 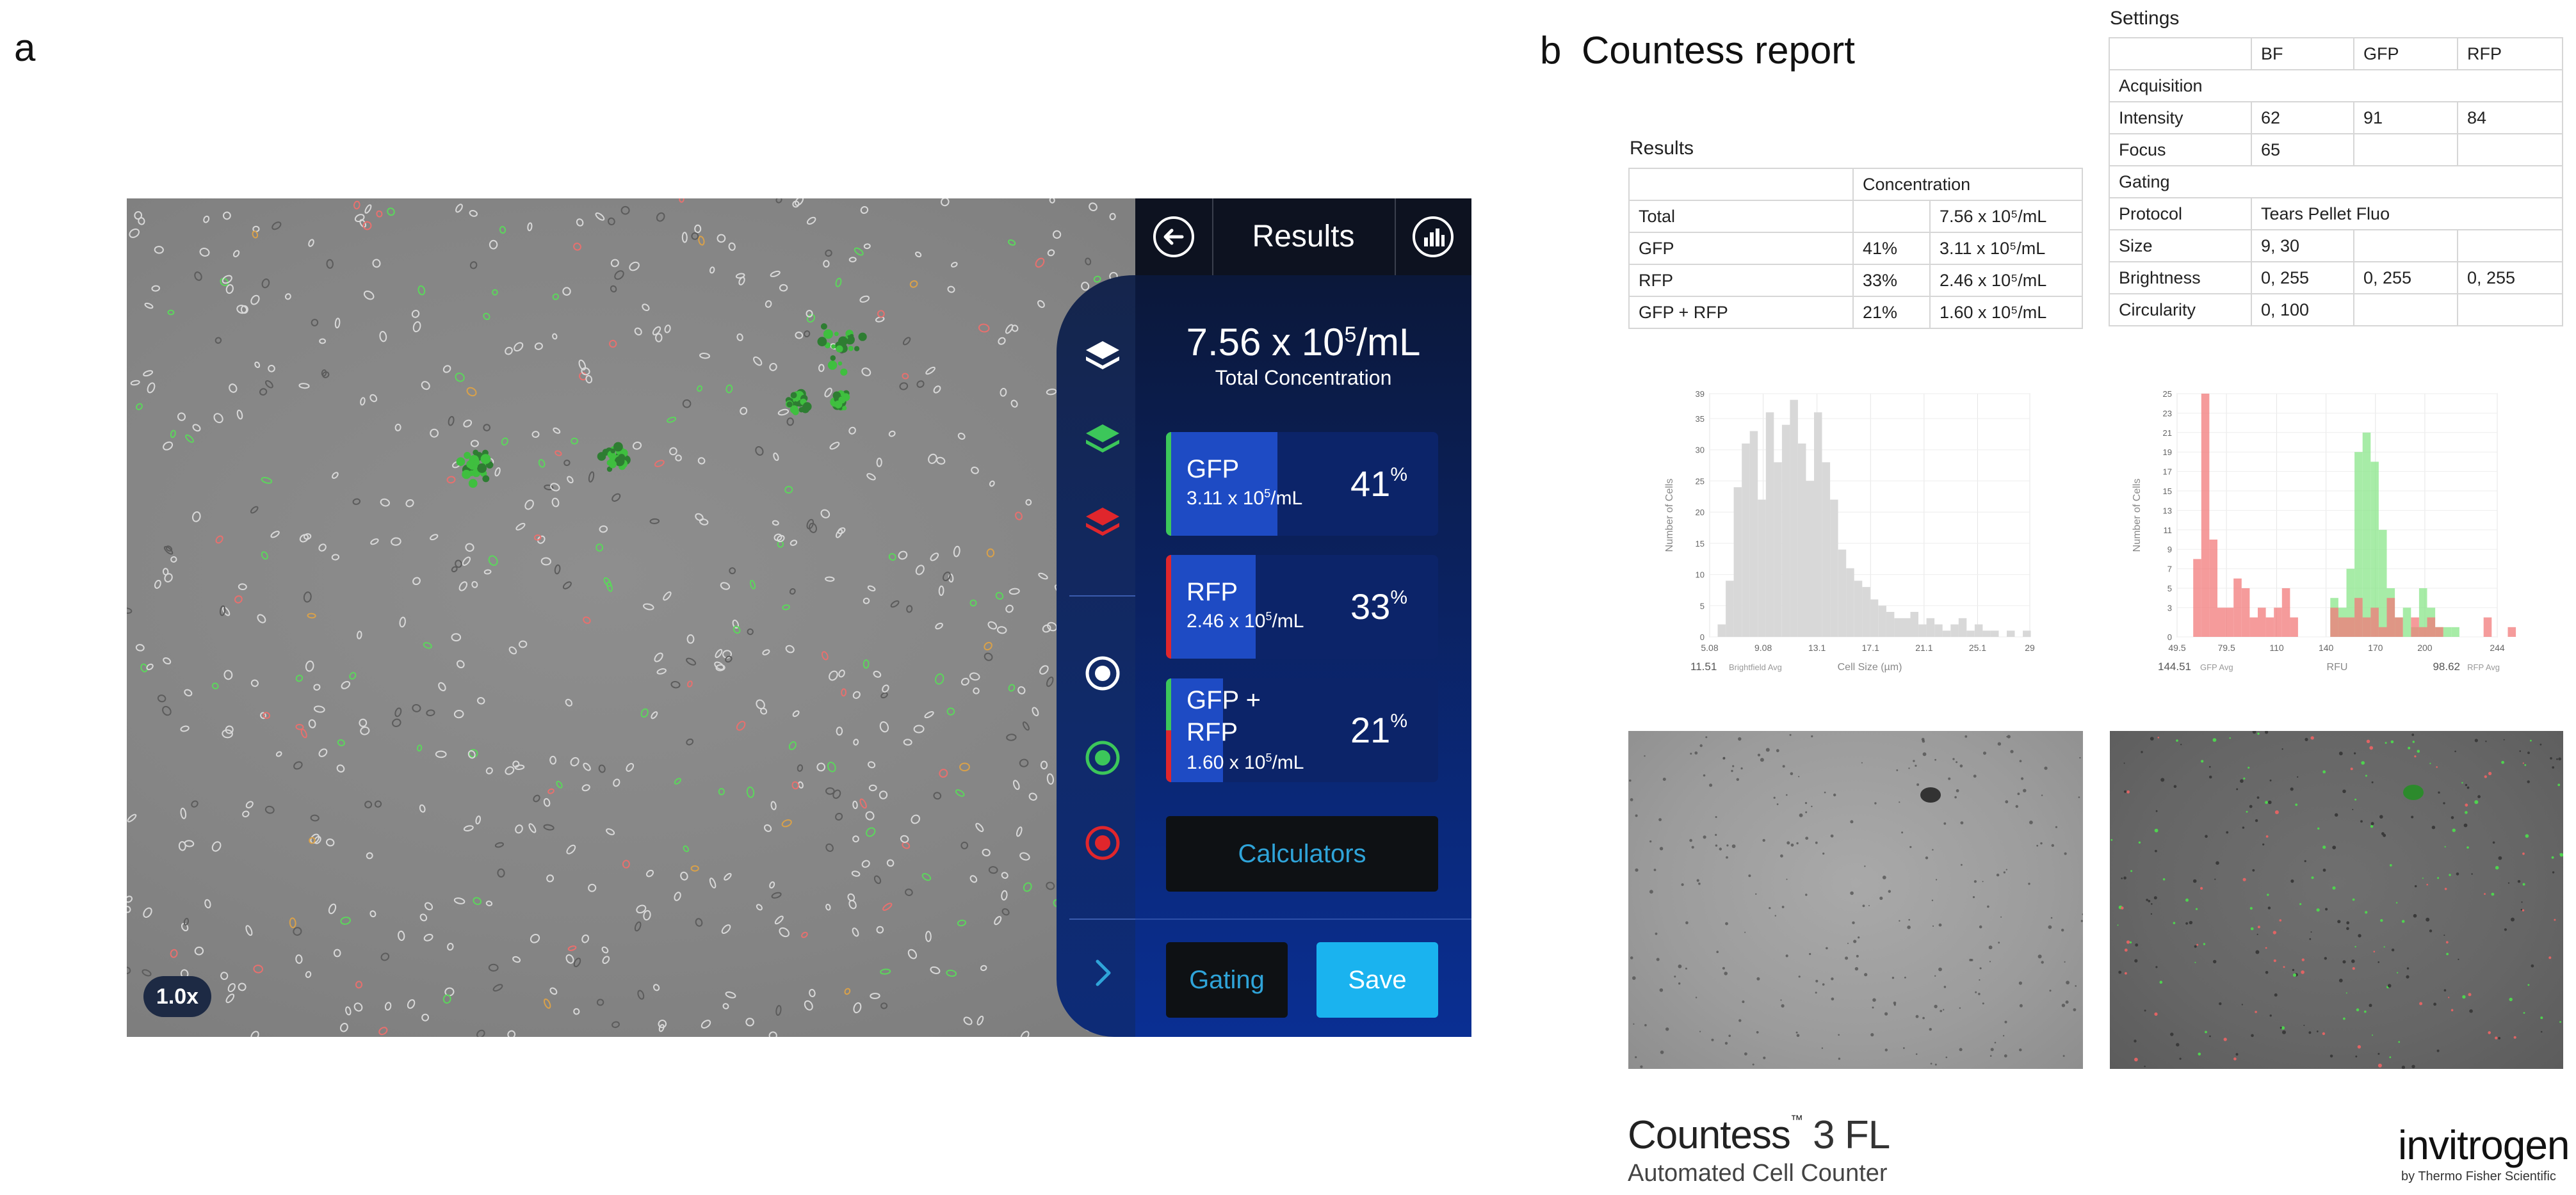 I want to click on y-tick-label: 5, so click(x=1702, y=606).